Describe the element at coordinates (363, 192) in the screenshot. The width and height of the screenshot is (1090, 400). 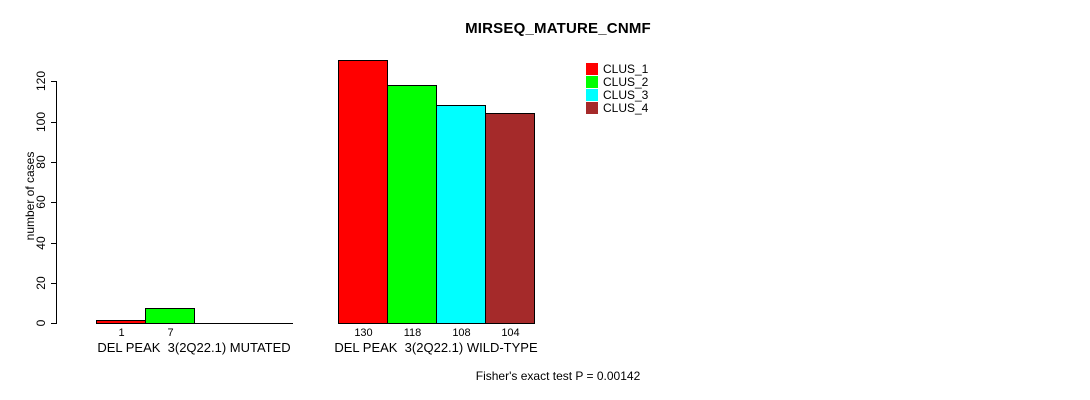
I see `bar-clus_1-group2` at that location.